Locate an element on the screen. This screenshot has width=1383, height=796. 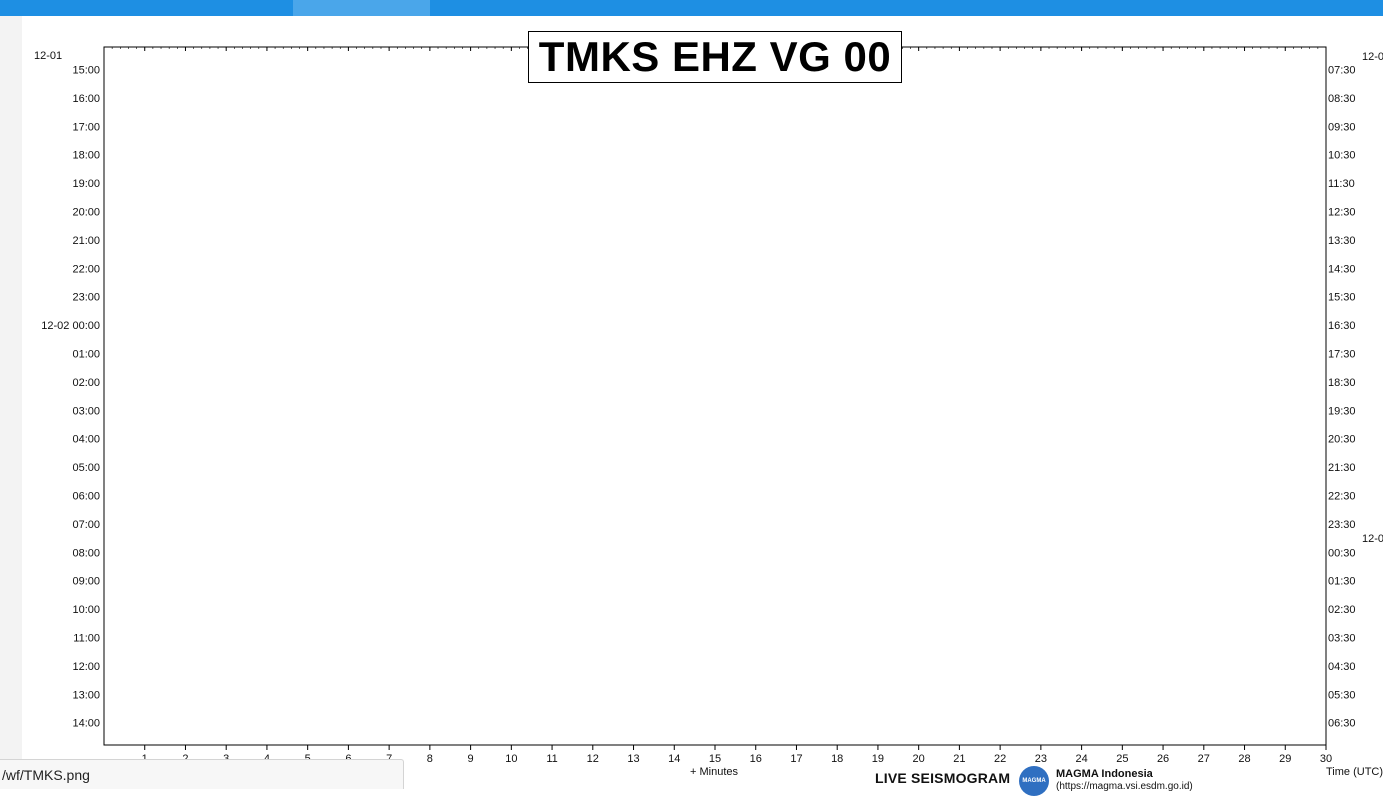
left-time-label: 12-02 00:00 is located at coordinates (70, 326).